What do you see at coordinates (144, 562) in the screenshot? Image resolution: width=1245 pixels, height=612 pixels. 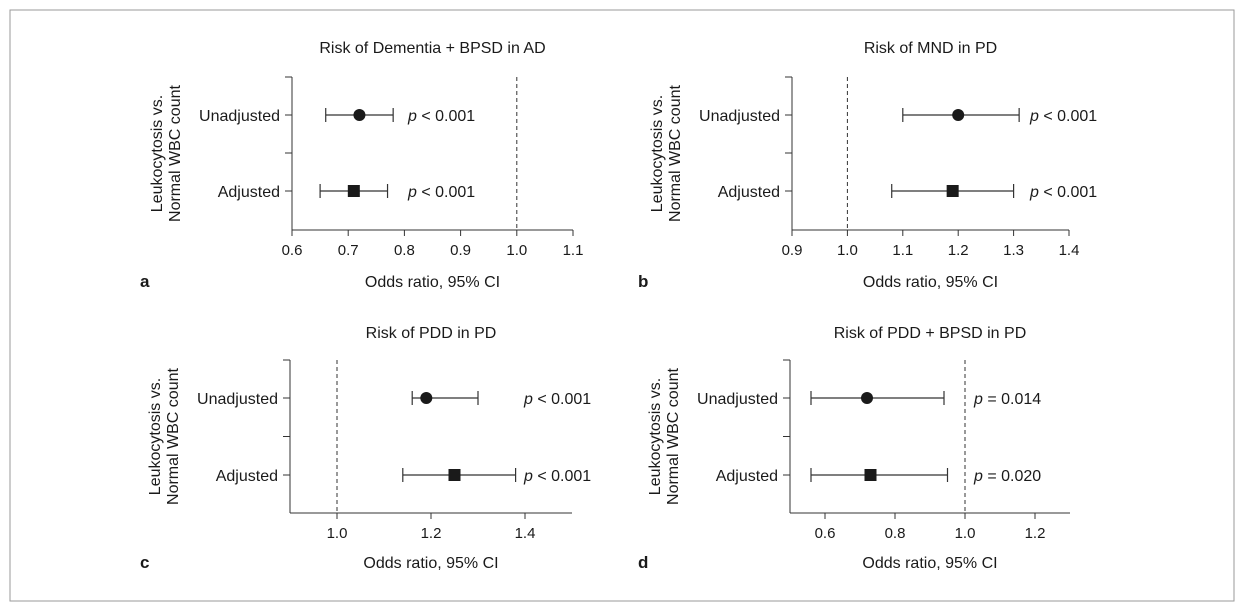 I see `panel-letter: c` at bounding box center [144, 562].